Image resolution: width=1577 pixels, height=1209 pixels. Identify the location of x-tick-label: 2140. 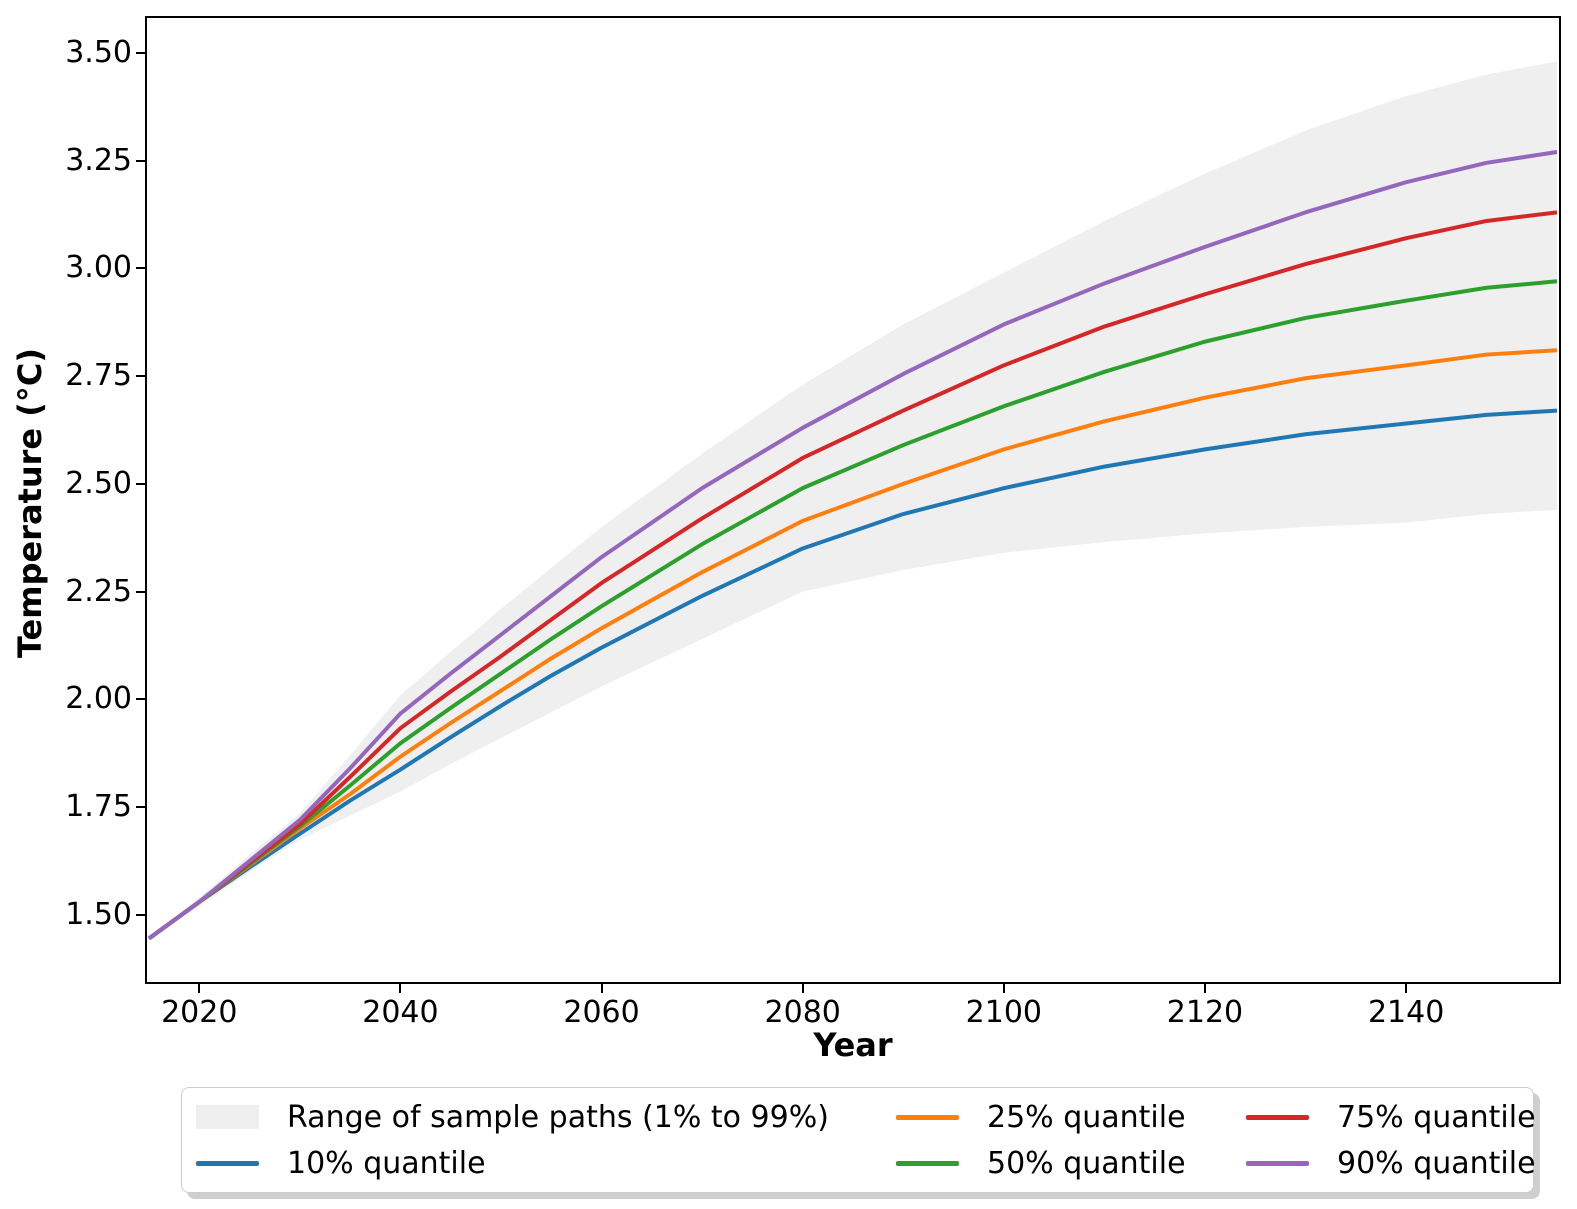
(1406, 1012).